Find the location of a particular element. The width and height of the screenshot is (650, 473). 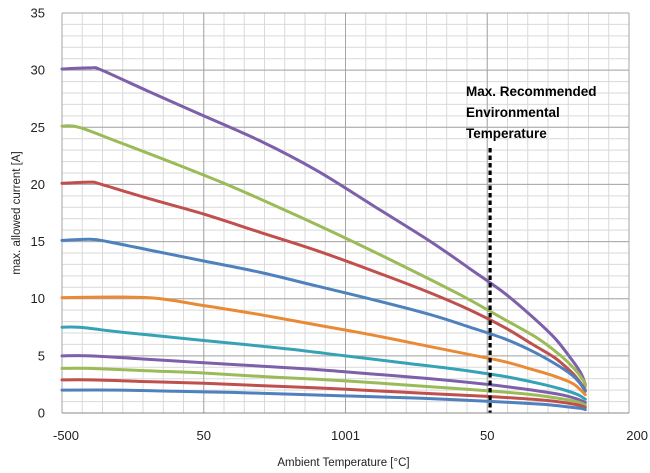

y-axis-label: max. allowed current [A] is located at coordinates (17, 212).